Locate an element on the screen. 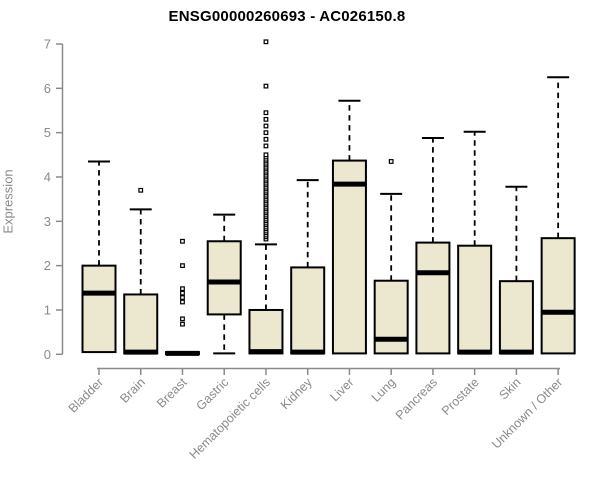  boxplot-skin is located at coordinates (516, 270).